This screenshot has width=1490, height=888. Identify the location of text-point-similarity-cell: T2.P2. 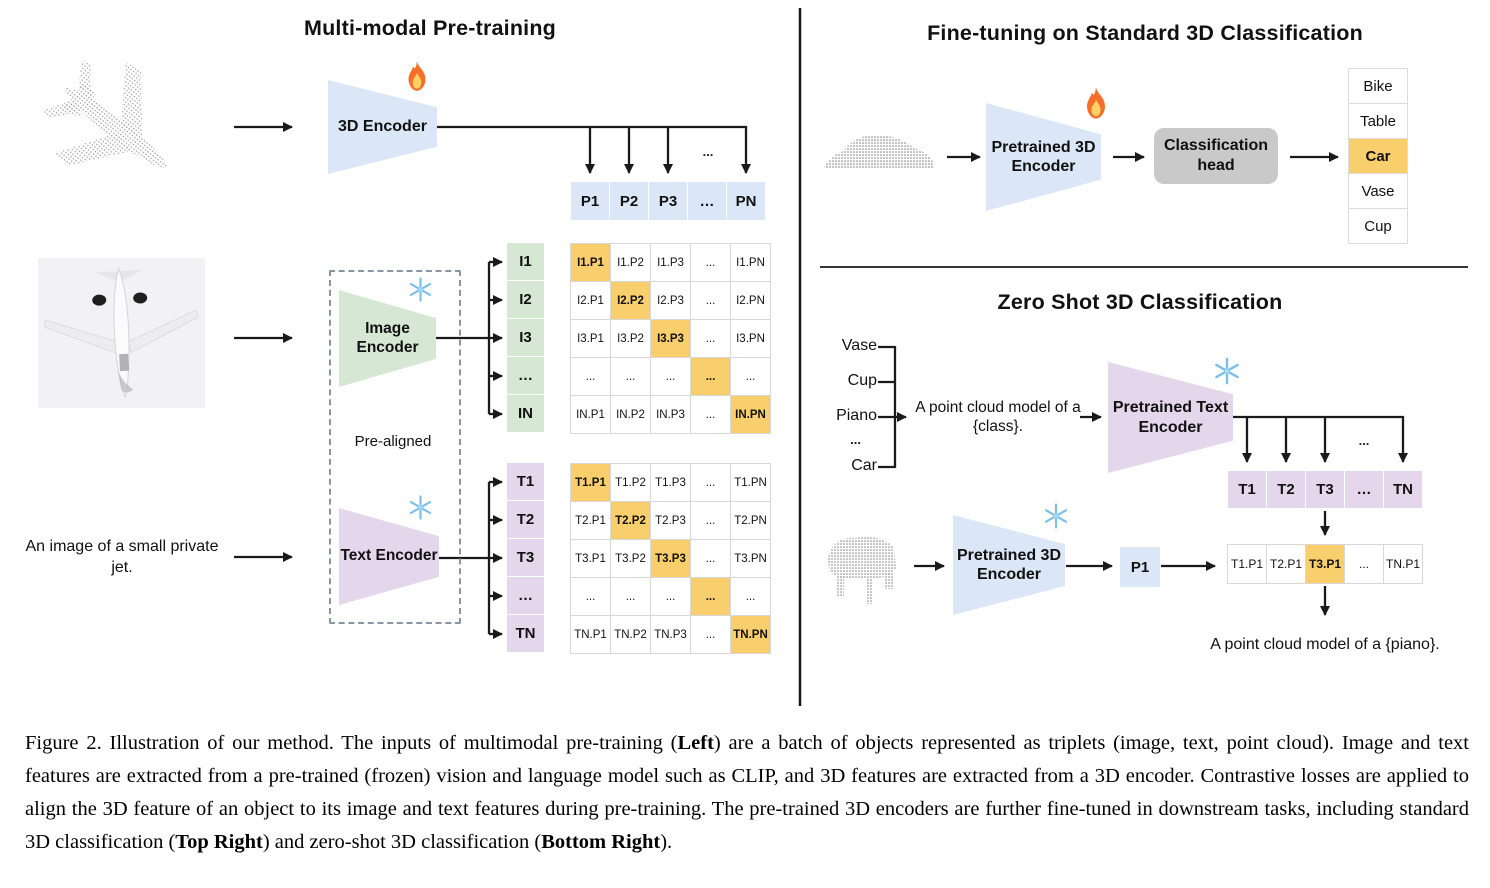
(630, 520).